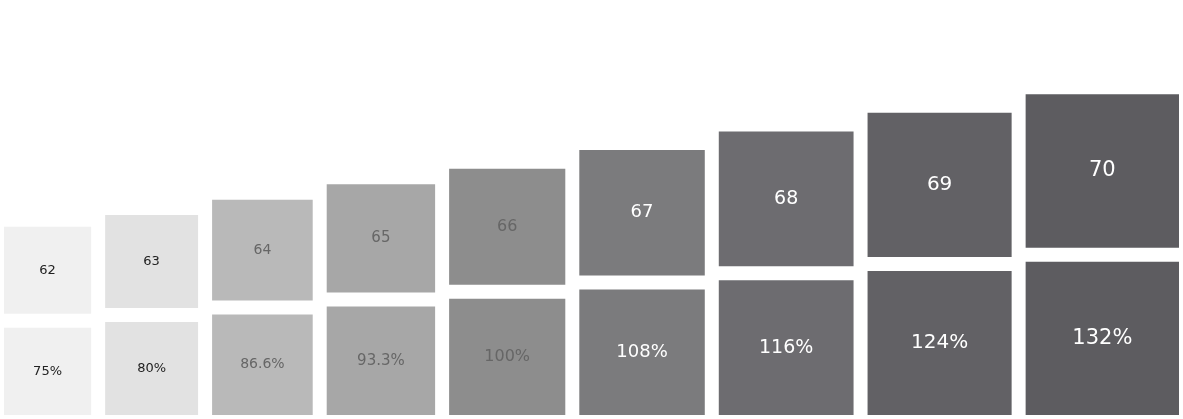  What do you see at coordinates (152, 367) in the screenshot?
I see `data-label: 80%` at bounding box center [152, 367].